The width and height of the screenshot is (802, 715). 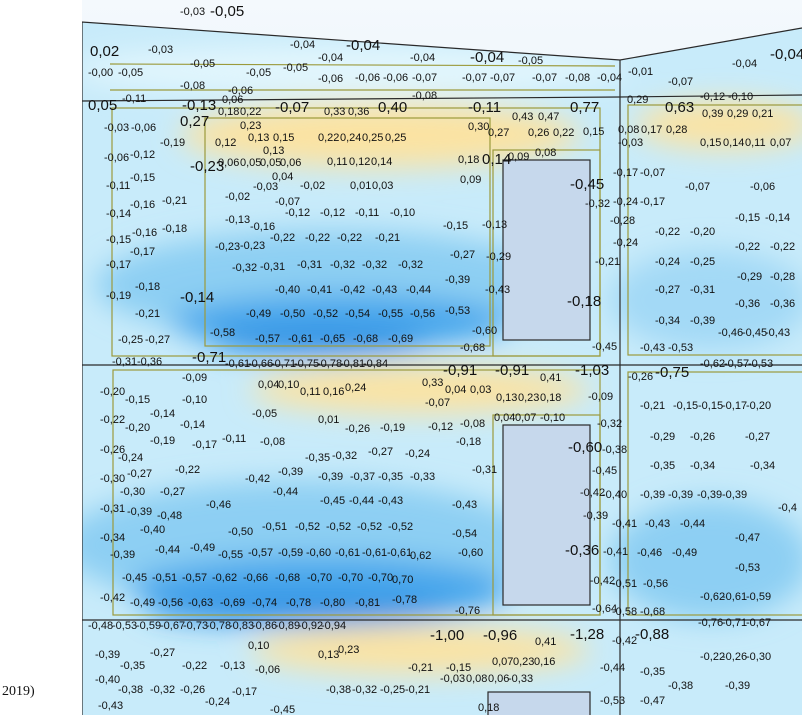 I want to click on contour-value: -1,28, so click(x=587, y=634).